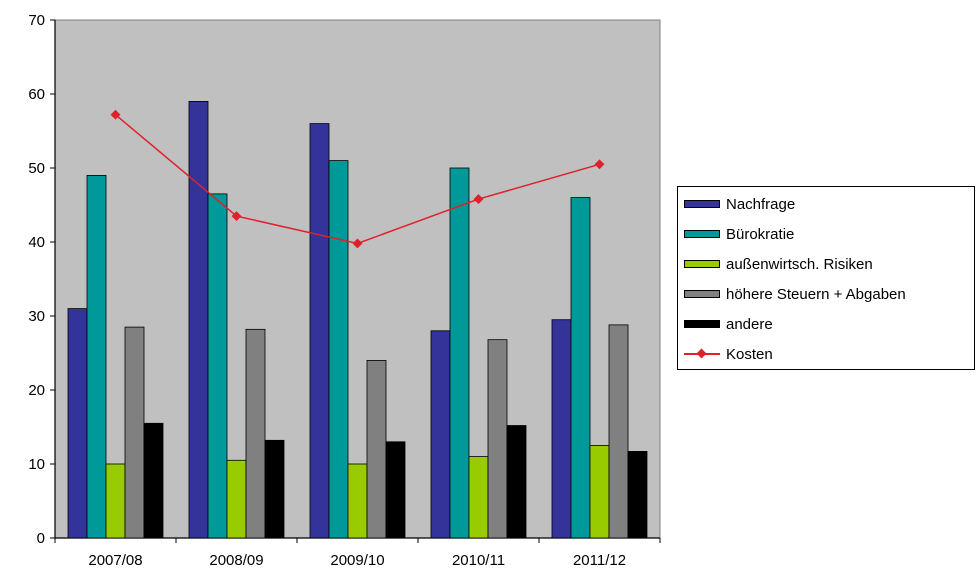 This screenshot has width=977, height=575. Describe the element at coordinates (760, 234) in the screenshot. I see `legend-label-buerokratie: Bürokratie` at that location.